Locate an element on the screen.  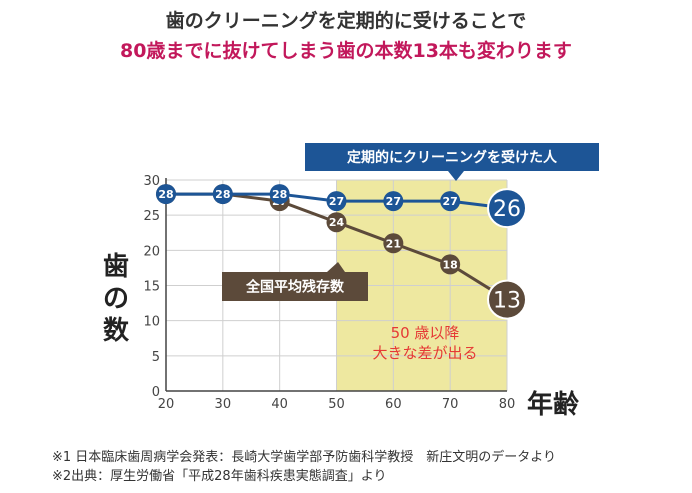
x-tick-label: 50 is located at coordinates (336, 404).